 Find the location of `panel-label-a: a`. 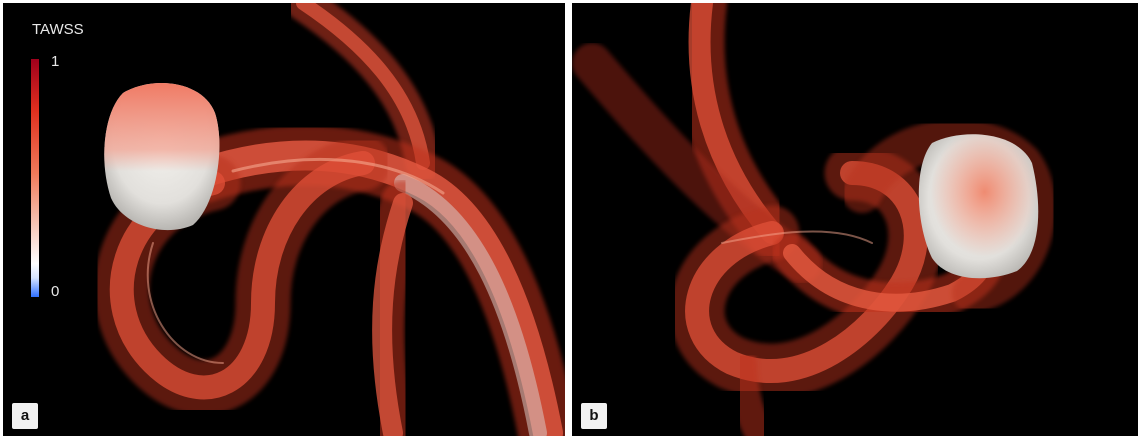

panel-label-a: a is located at coordinates (25, 416).